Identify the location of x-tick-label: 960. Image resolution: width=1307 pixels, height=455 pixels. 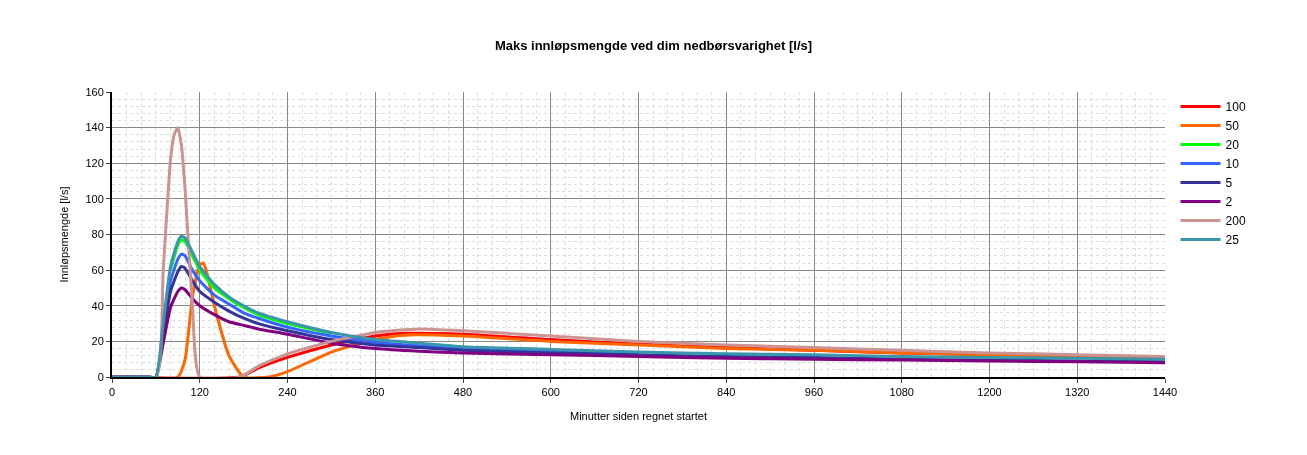
(814, 392).